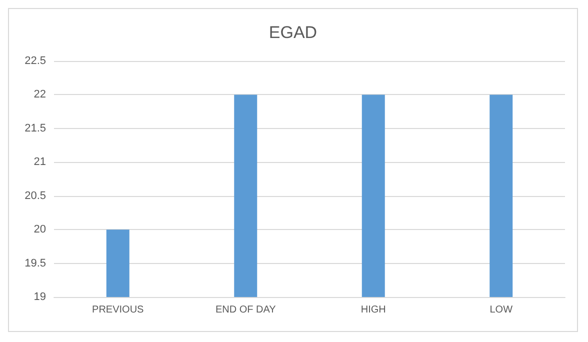  What do you see at coordinates (40, 230) in the screenshot?
I see `y-tick-label: 20` at bounding box center [40, 230].